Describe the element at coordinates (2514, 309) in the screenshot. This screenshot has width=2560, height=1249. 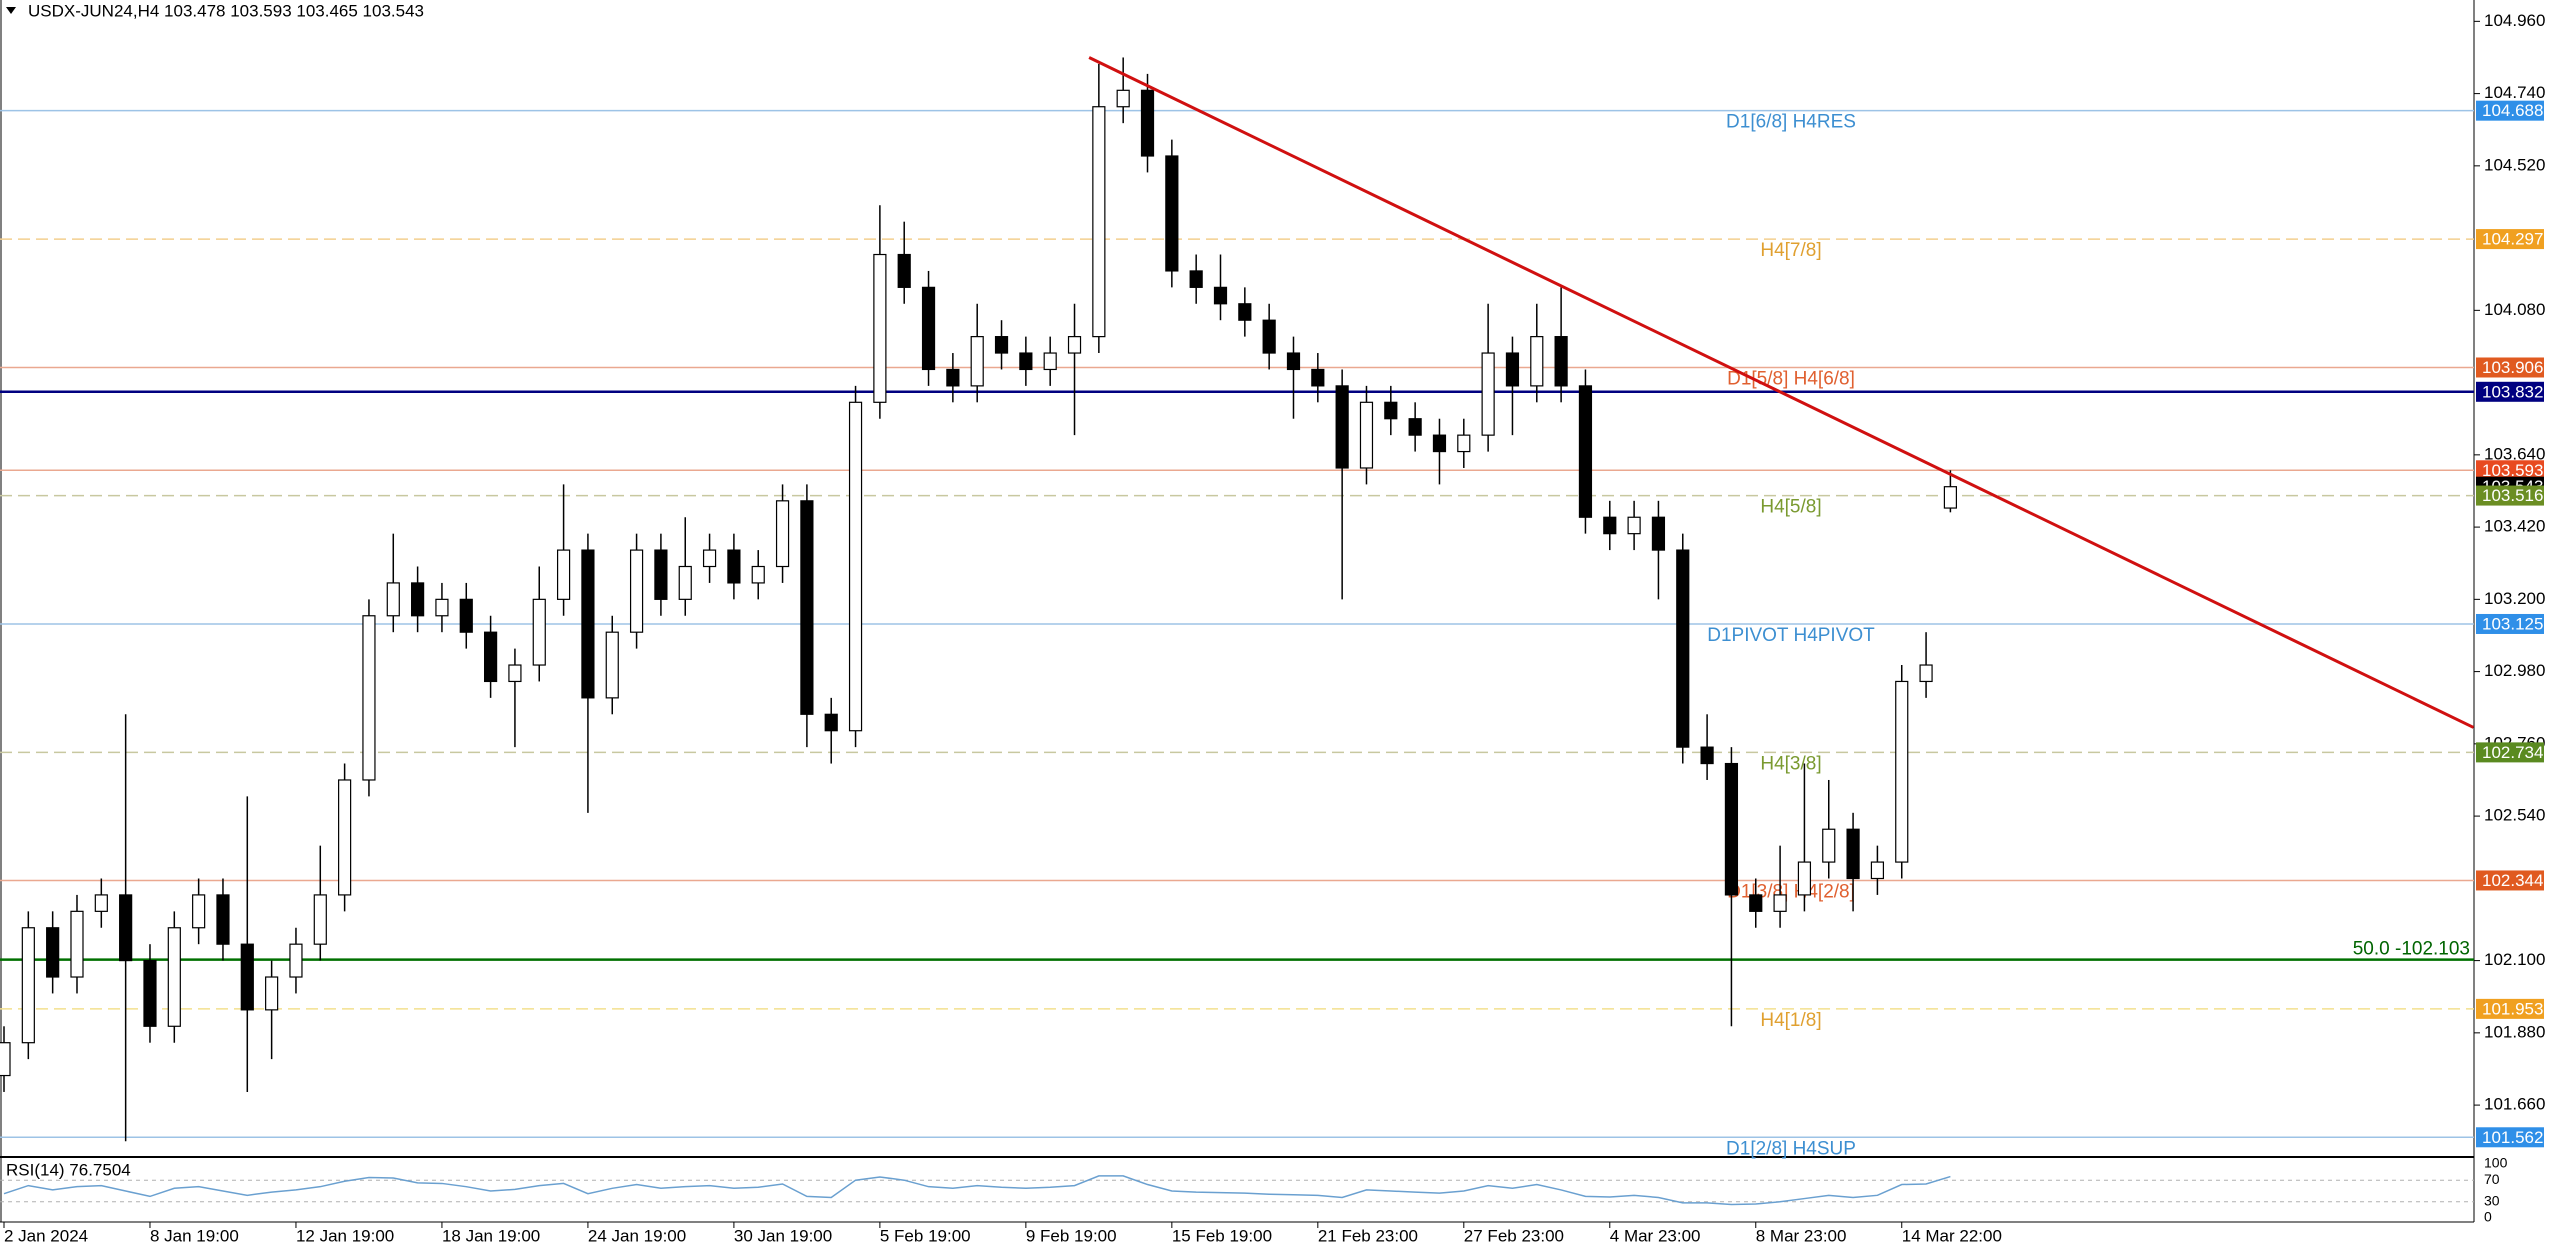
I see `y-tick-label: 104.080` at that location.